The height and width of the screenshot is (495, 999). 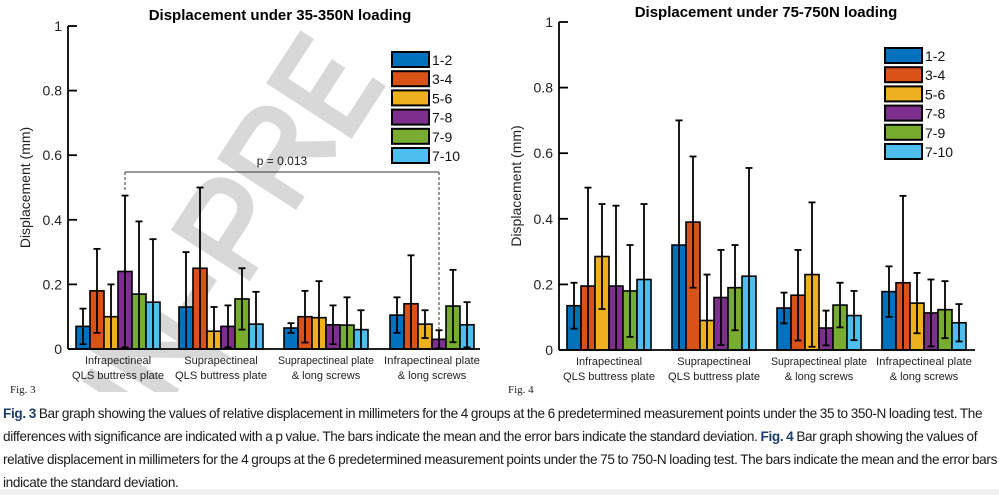 What do you see at coordinates (23, 390) in the screenshot?
I see `fig3-label: Fig. 3` at bounding box center [23, 390].